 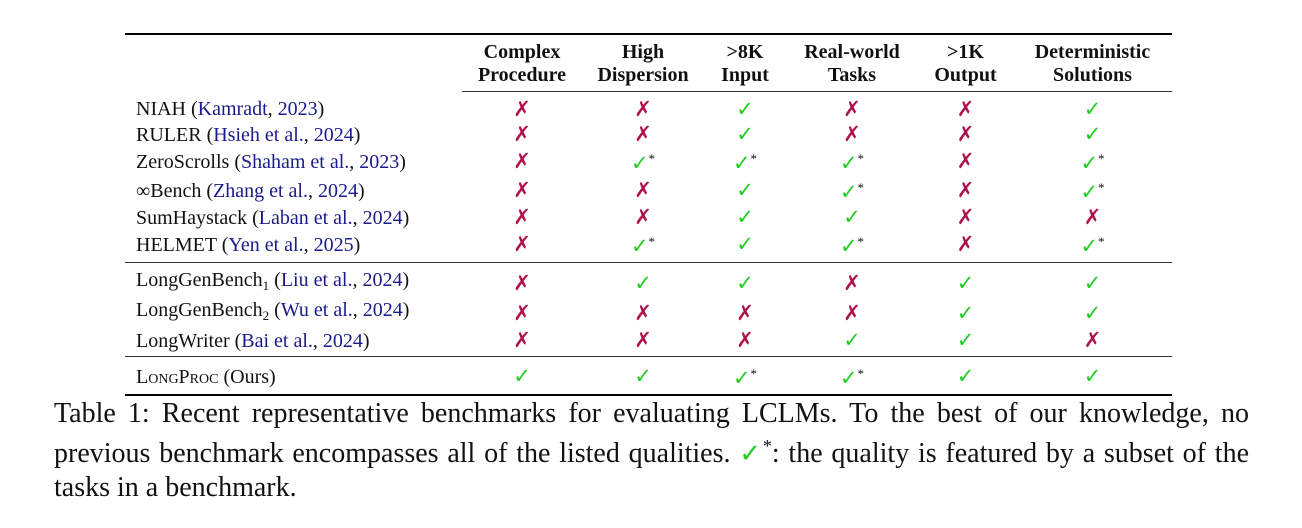 I want to click on citation-authors: Wu et al., so click(x=316, y=310).